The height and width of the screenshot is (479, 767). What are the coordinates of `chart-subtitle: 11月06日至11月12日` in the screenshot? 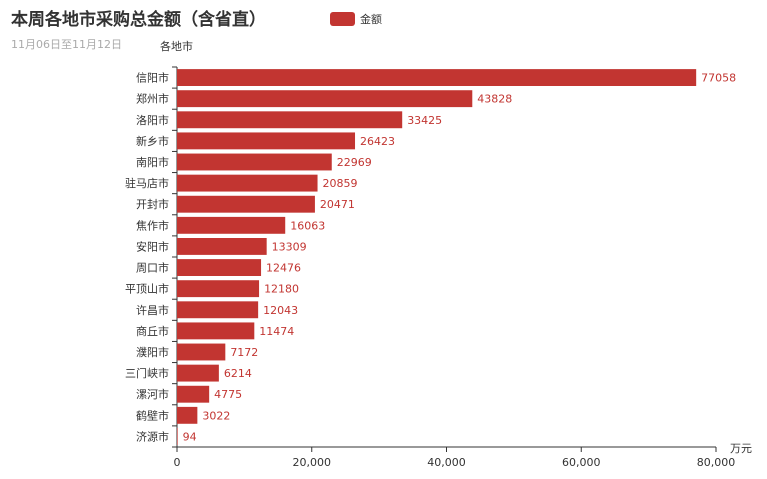 It's located at (66, 44).